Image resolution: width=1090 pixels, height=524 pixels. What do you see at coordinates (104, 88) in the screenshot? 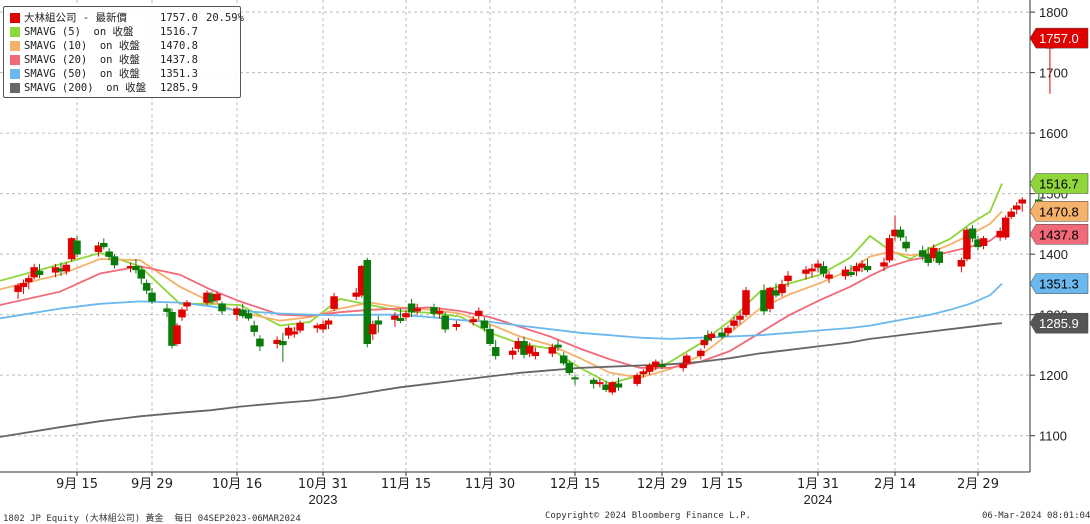
I see `legend-item-sma200: SMAVG (200) on 收盤 1285.9` at bounding box center [104, 88].